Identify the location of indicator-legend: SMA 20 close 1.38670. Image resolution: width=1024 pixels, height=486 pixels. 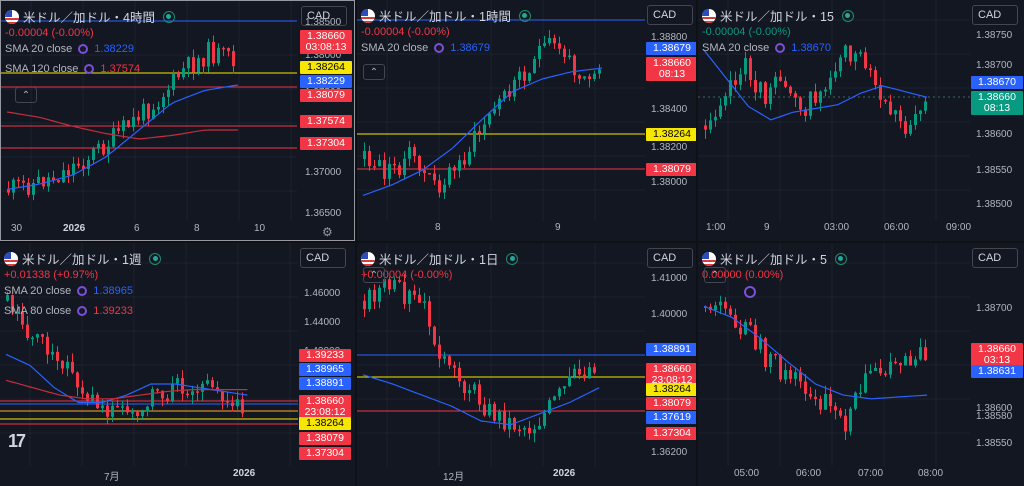
(766, 48).